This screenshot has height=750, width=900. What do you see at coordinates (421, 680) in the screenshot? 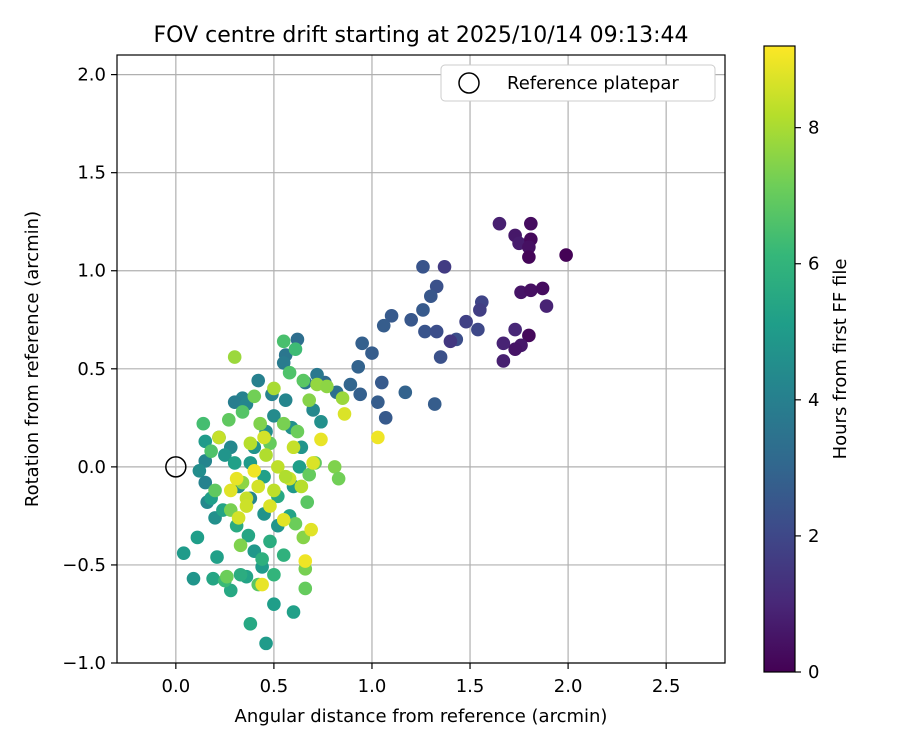
I see `x-axis-ticks: 0.0 0.5 1.0 1.5 2.0 2.5` at bounding box center [421, 680].